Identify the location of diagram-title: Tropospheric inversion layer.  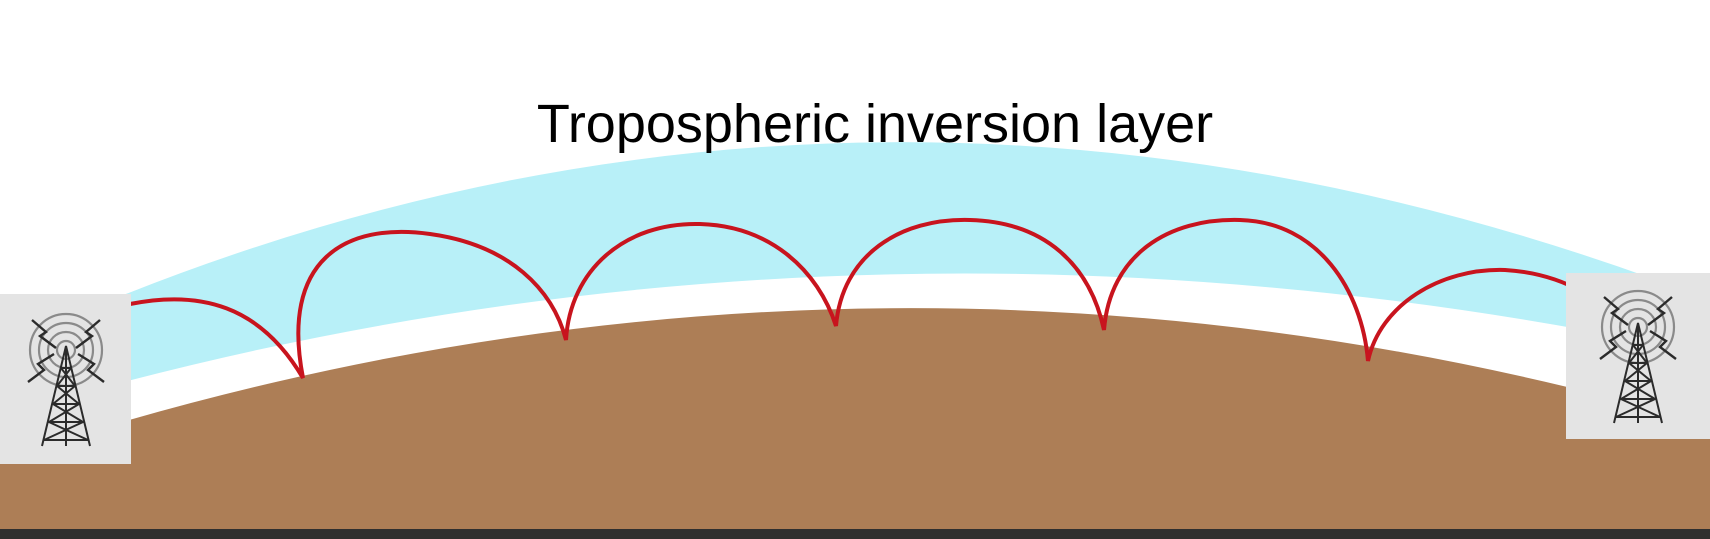
(875, 124).